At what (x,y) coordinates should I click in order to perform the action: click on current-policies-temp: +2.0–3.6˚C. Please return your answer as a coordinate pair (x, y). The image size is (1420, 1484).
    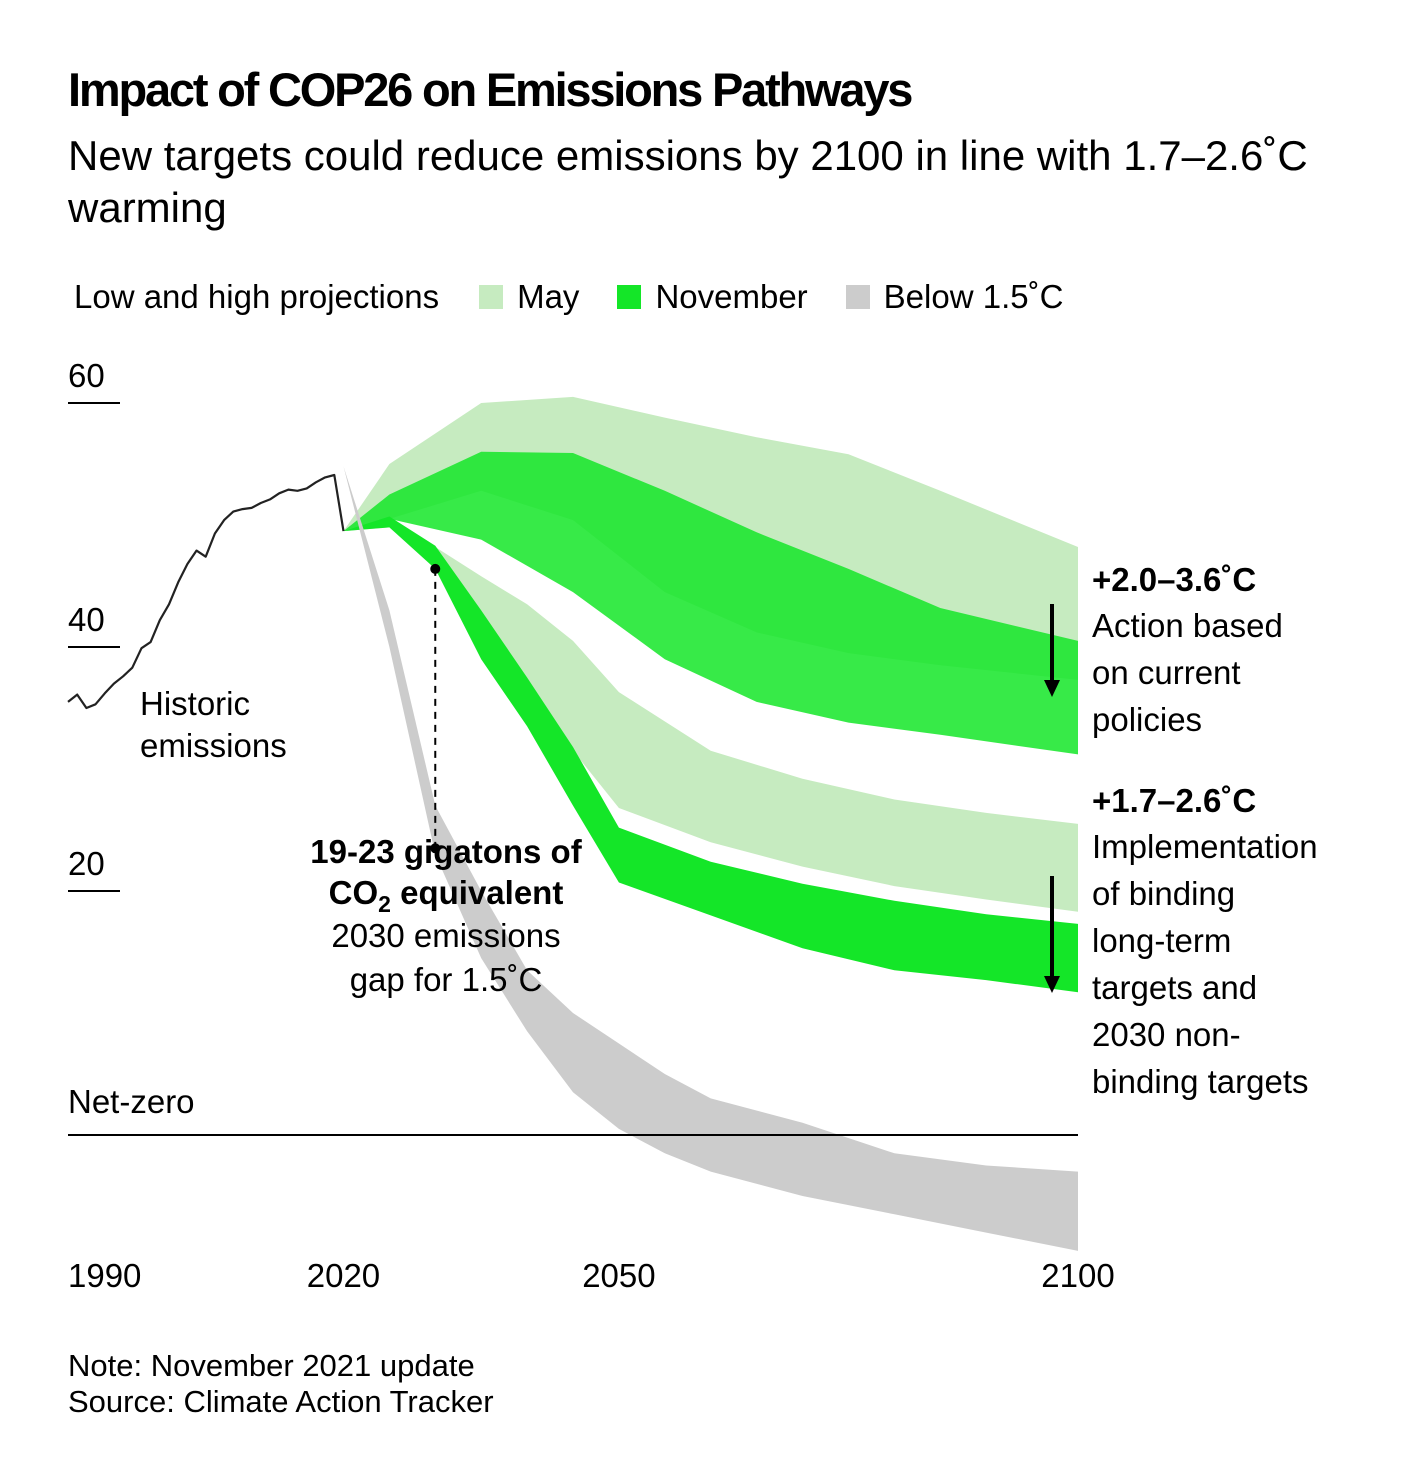
    Looking at the image, I should click on (1174, 579).